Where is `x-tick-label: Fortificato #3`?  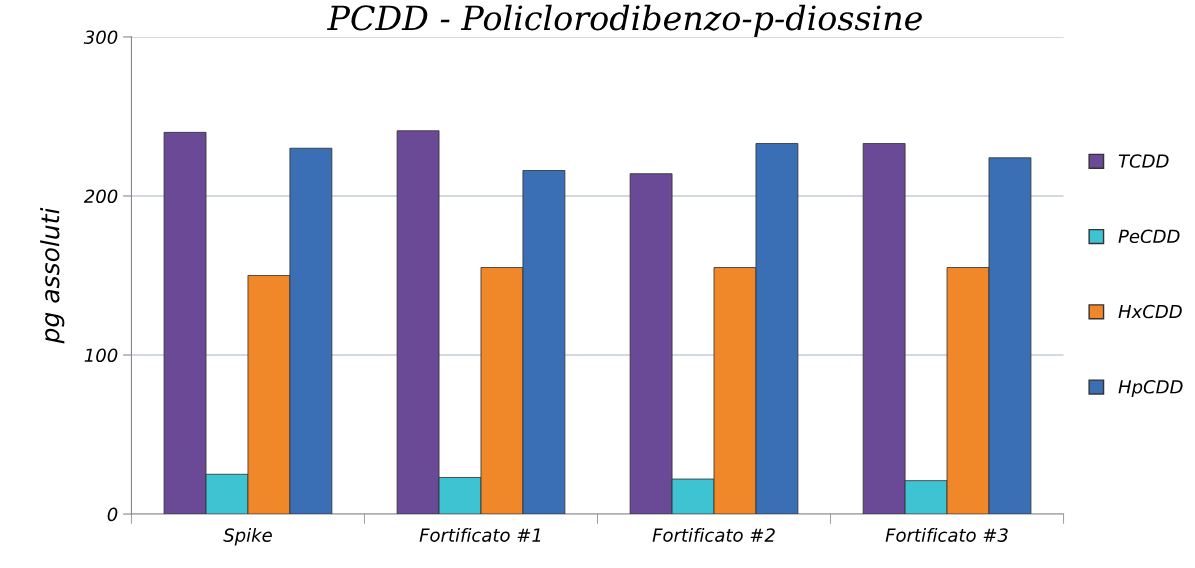 x-tick-label: Fortificato #3 is located at coordinates (946, 534).